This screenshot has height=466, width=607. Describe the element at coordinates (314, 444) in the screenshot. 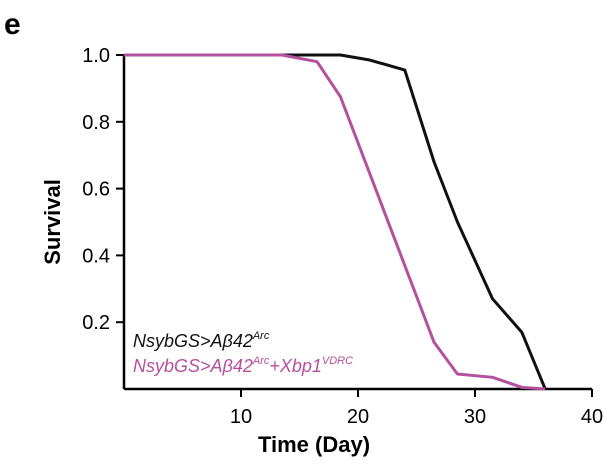

I see `x-axis-title: Time (Day)` at that location.